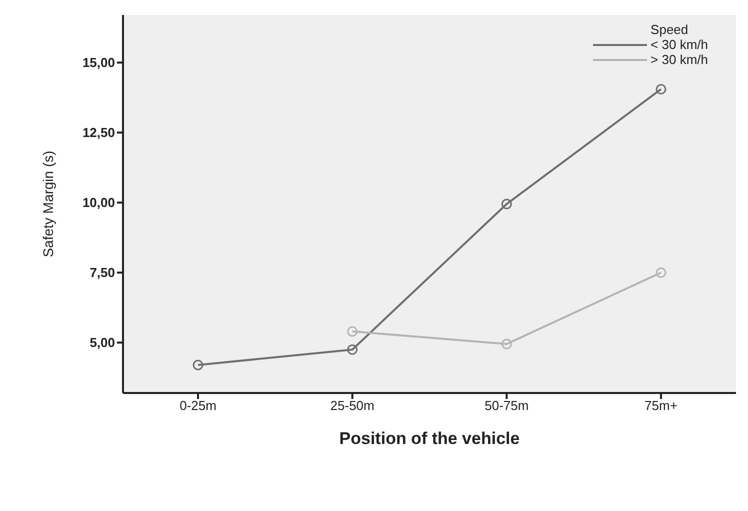  Describe the element at coordinates (352, 406) in the screenshot. I see `x-tick-label: 25-50m` at that location.